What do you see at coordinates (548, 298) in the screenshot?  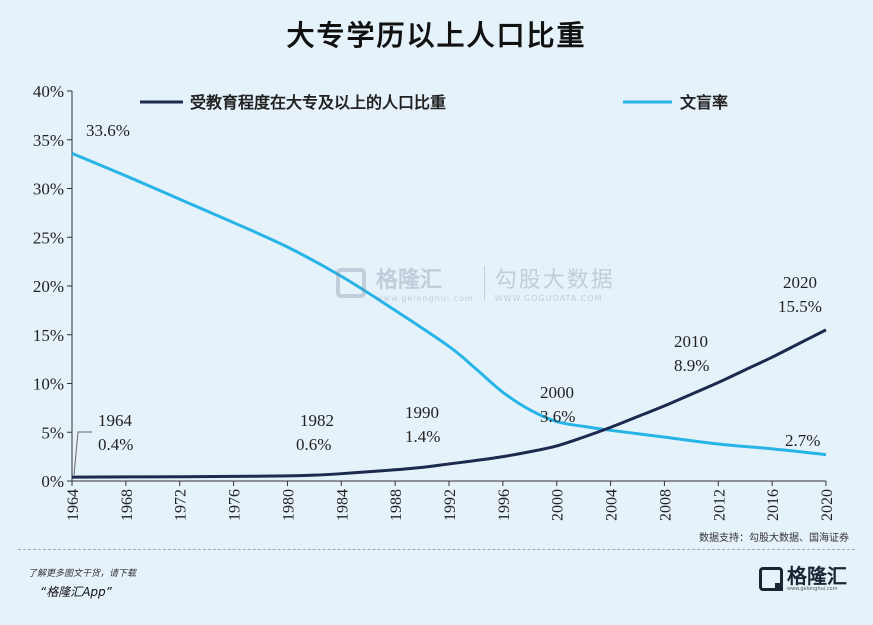 I see `watermark-partner-url: WWW.GOGUDATA.COM` at bounding box center [548, 298].